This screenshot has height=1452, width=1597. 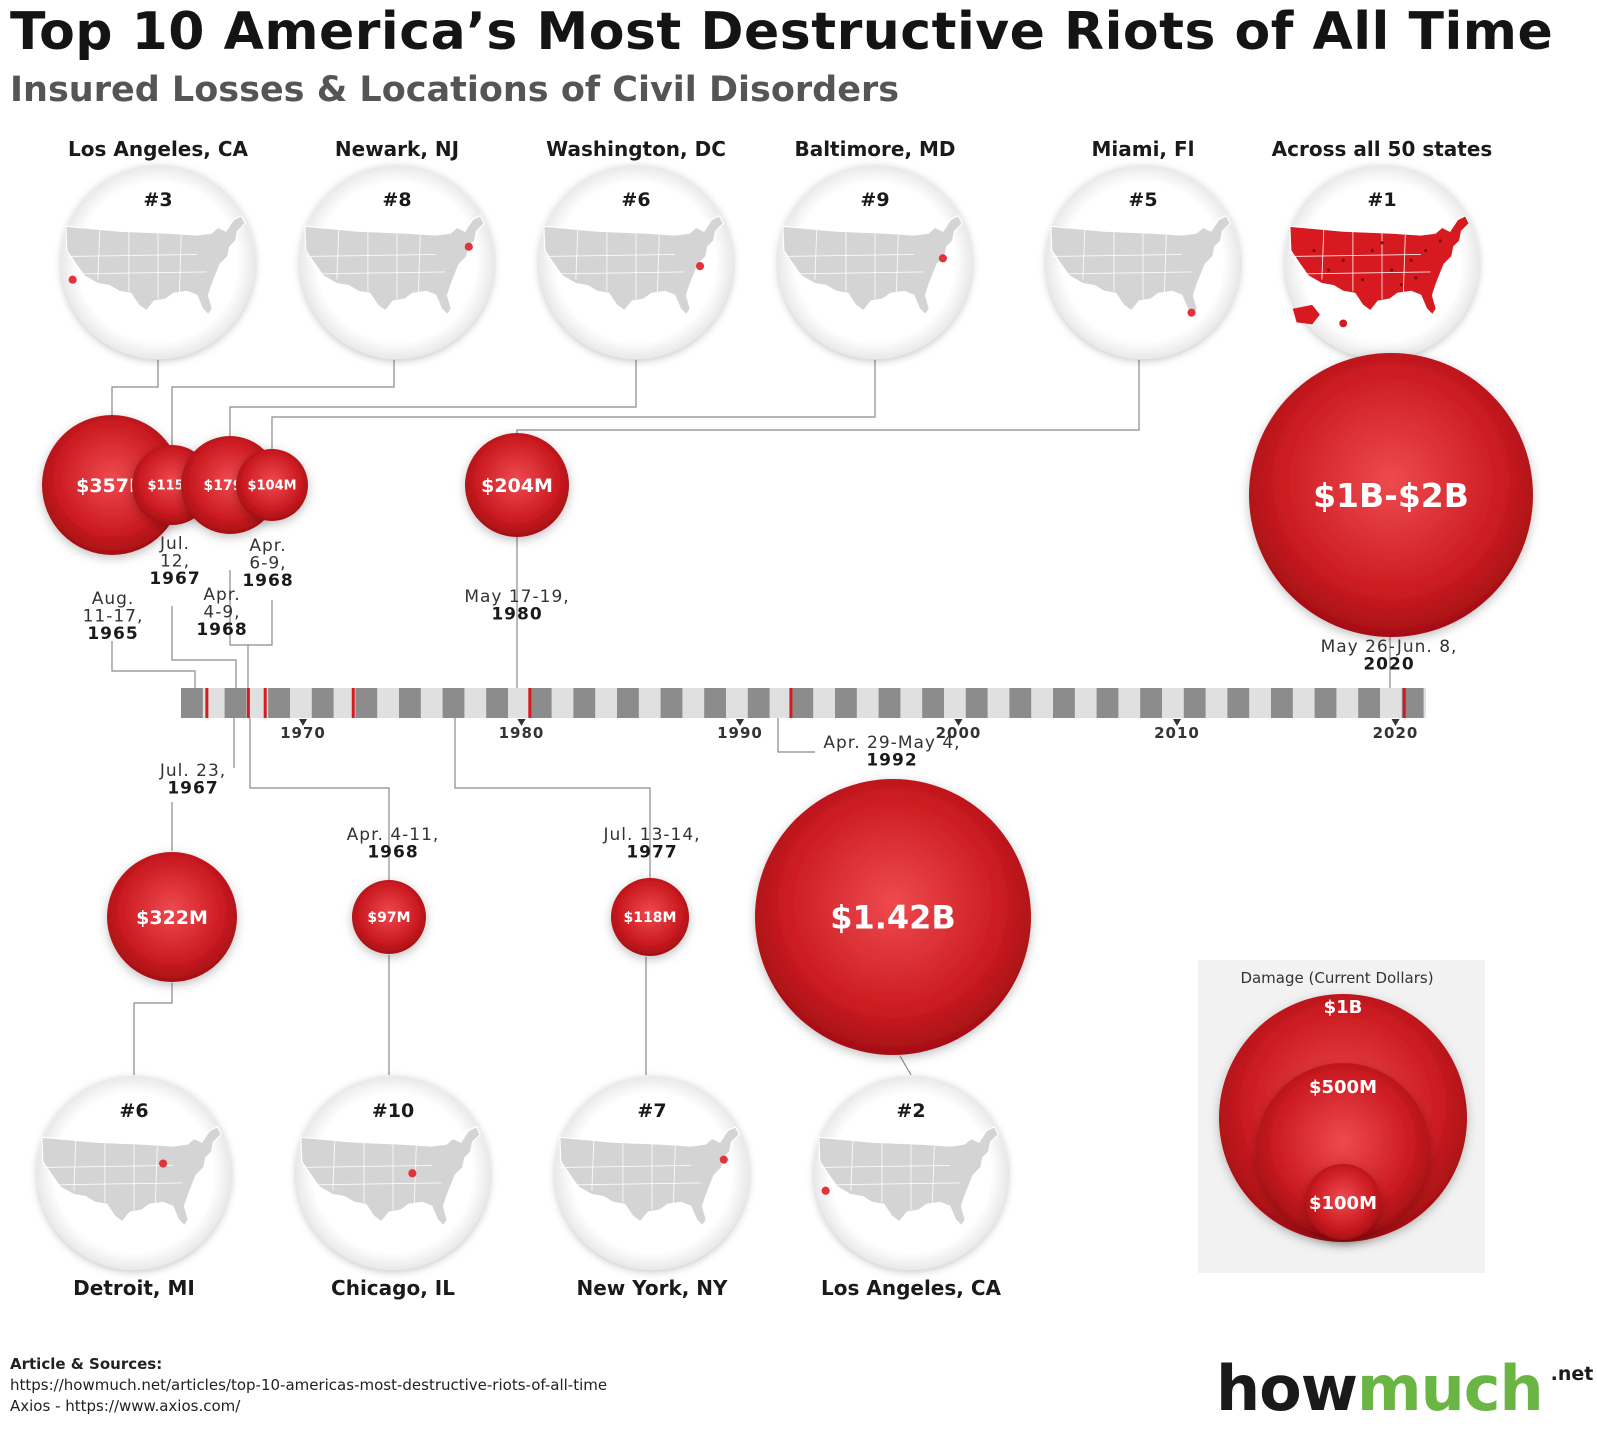 I want to click on sources-heading: Article & Sources:, so click(x=86, y=1364).